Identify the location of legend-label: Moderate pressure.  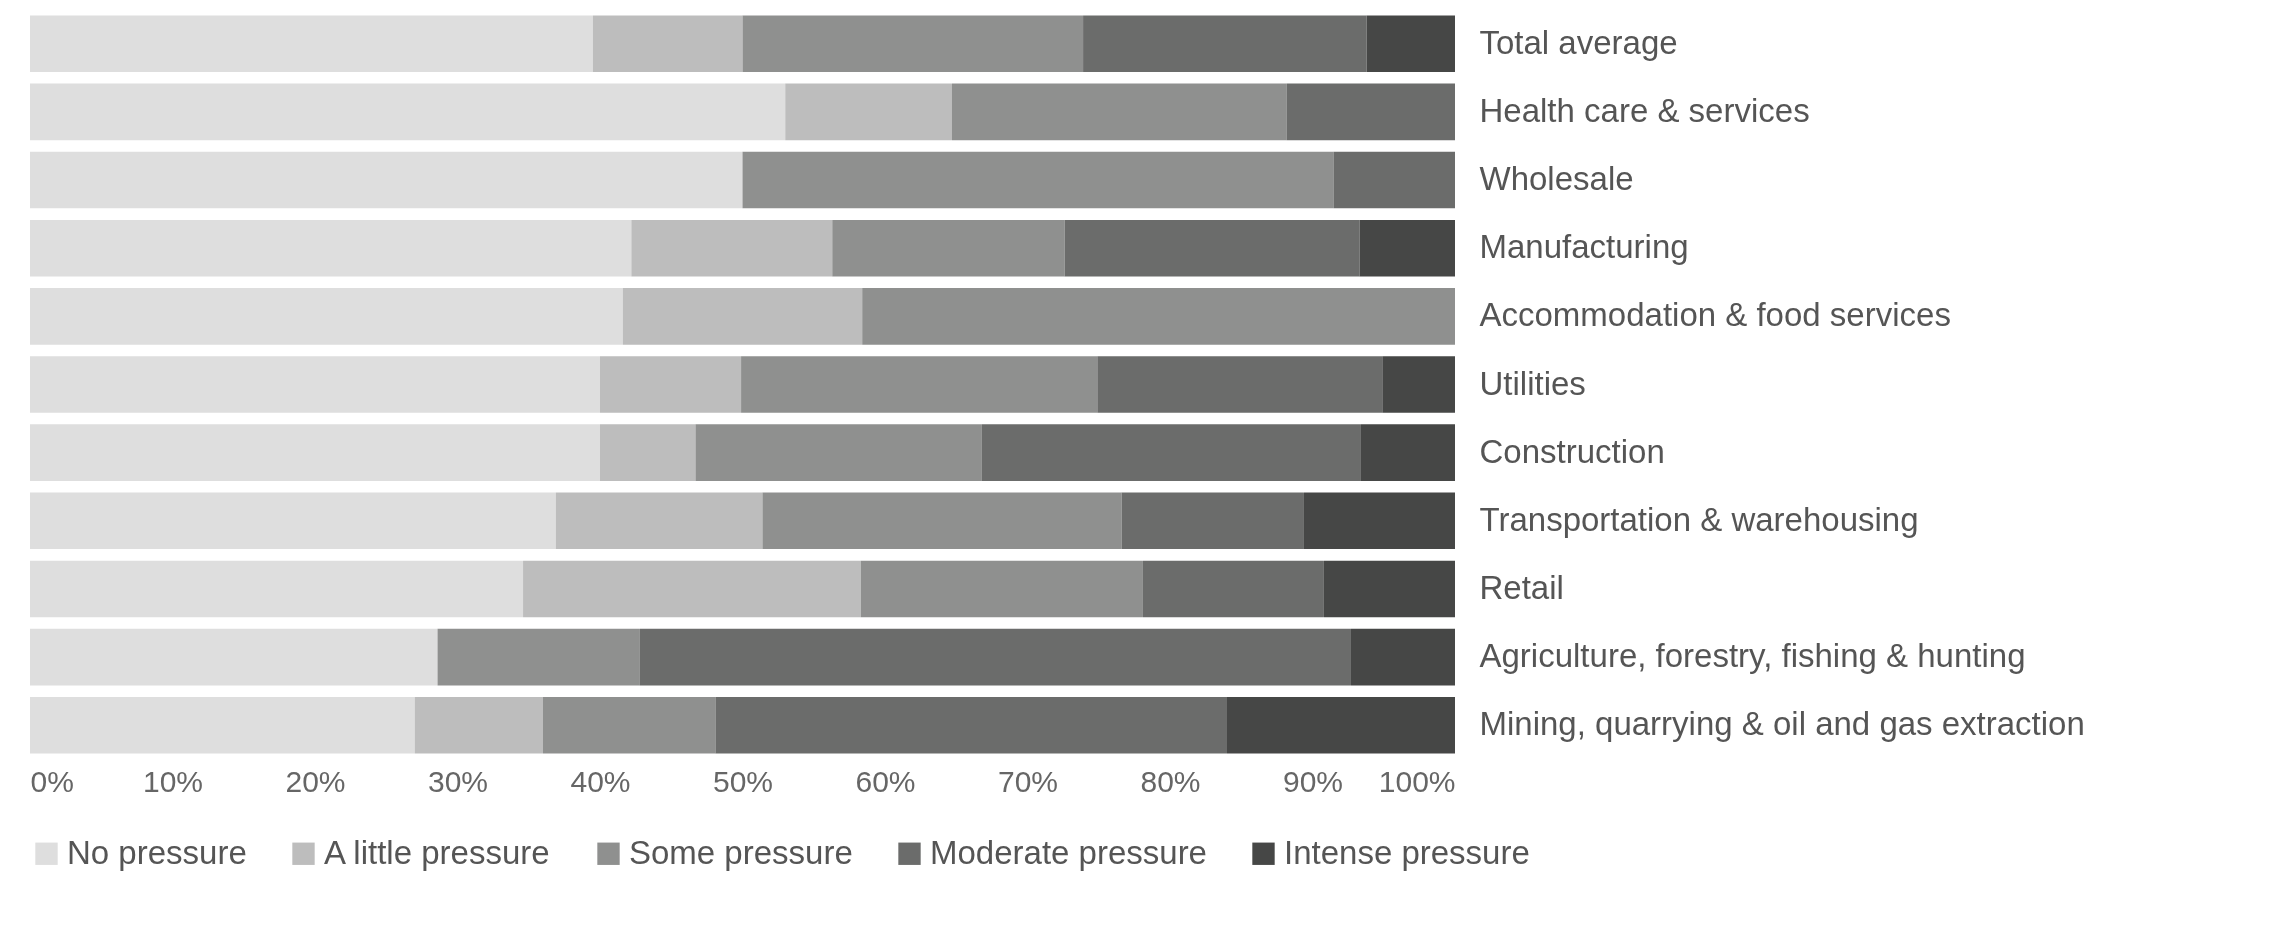
(1068, 852).